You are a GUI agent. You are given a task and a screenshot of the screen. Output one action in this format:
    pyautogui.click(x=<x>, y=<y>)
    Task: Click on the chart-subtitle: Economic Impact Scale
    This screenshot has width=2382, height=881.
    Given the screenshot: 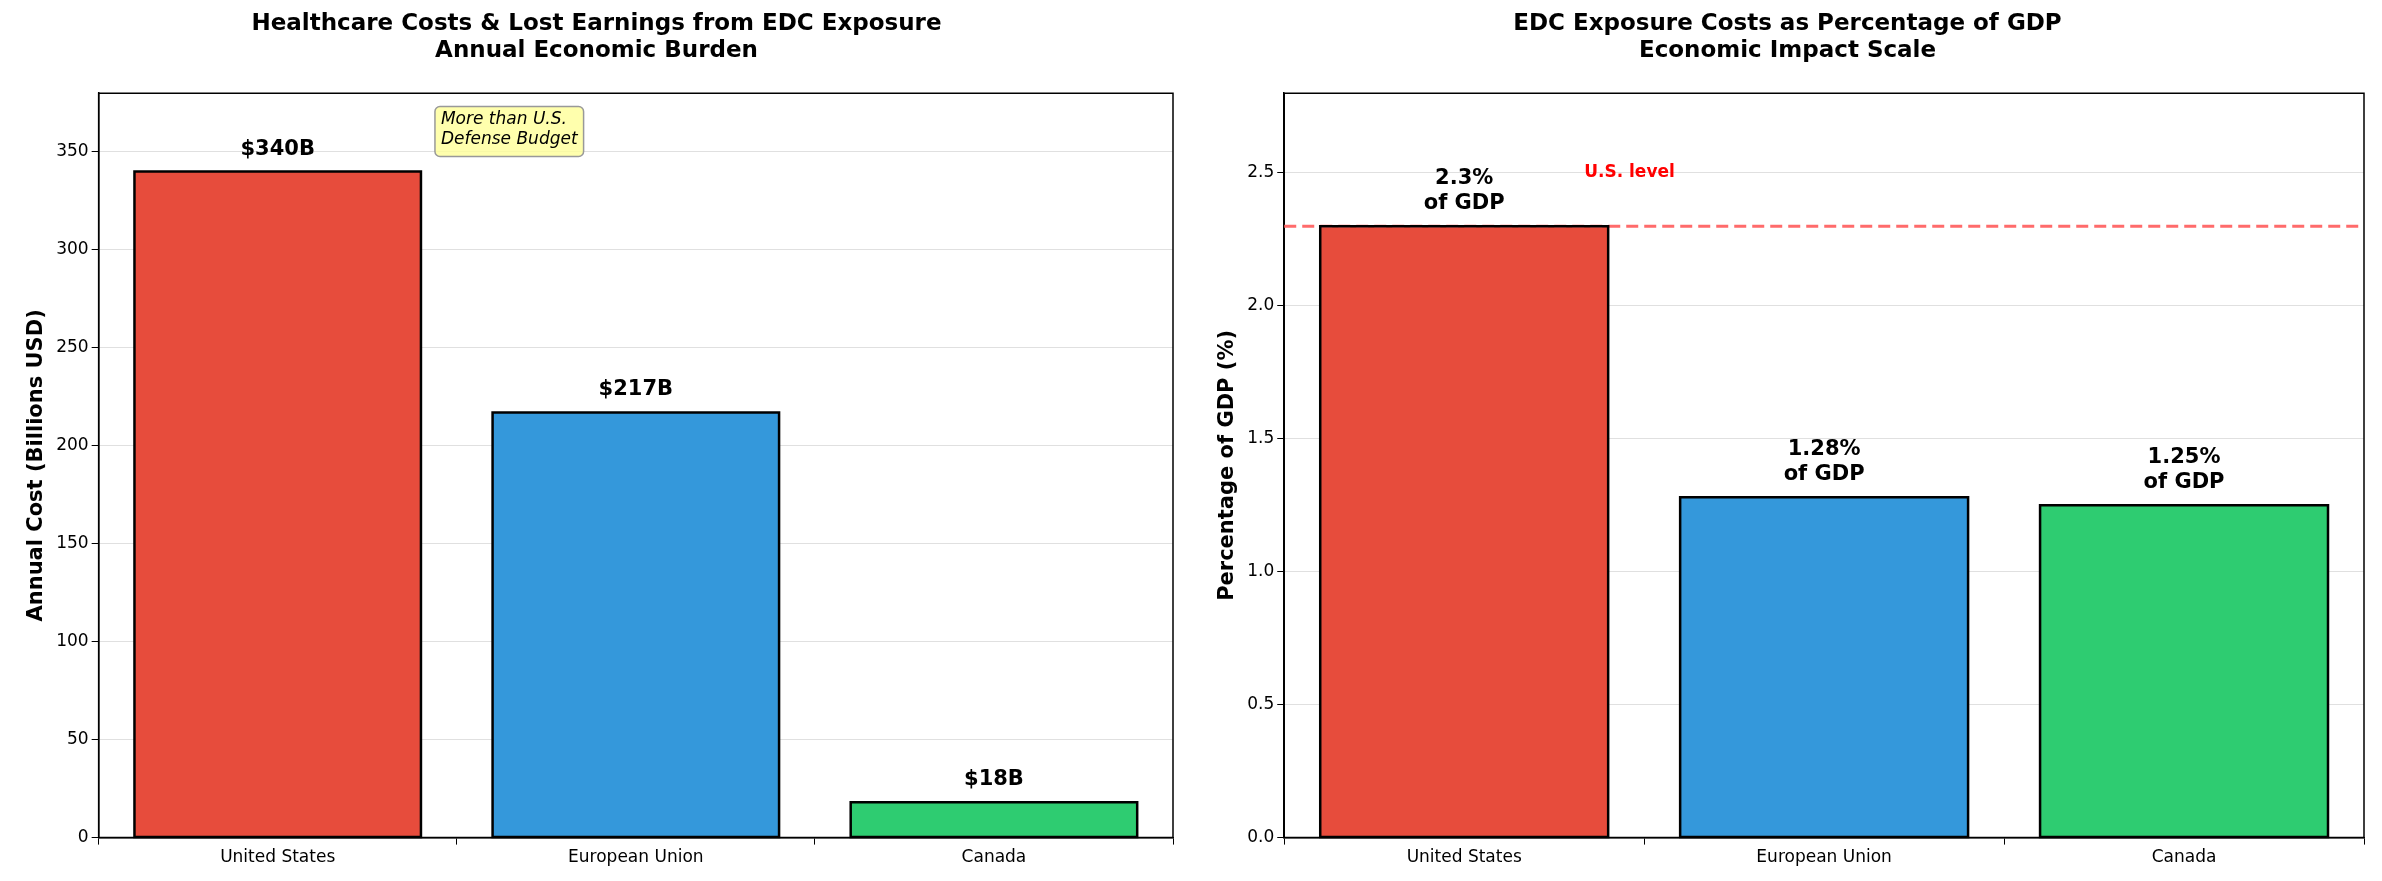 What is the action you would take?
    pyautogui.click(x=1787, y=49)
    